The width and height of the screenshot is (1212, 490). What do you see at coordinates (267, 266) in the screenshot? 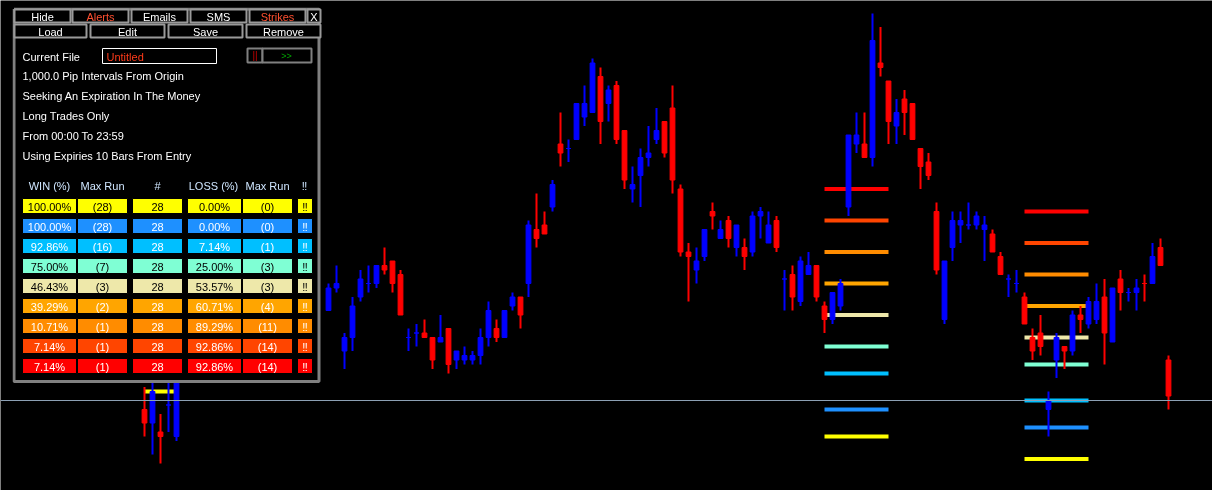
I see `annotation: (3)` at bounding box center [267, 266].